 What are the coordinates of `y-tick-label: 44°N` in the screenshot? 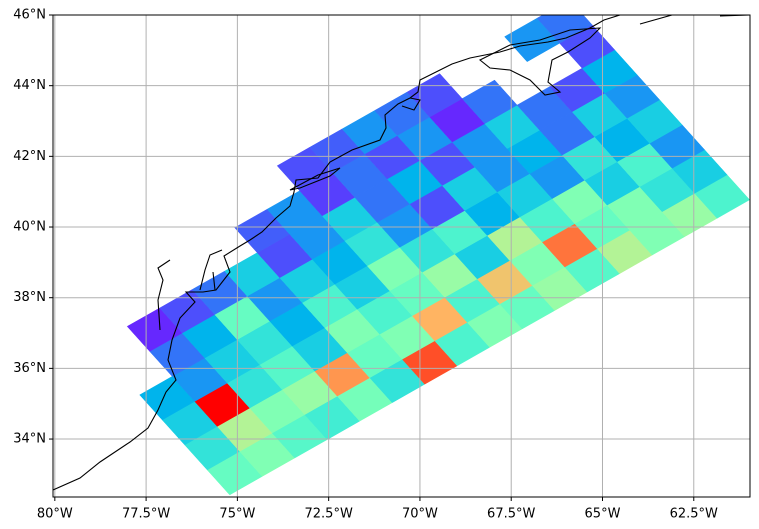 It's located at (29, 85).